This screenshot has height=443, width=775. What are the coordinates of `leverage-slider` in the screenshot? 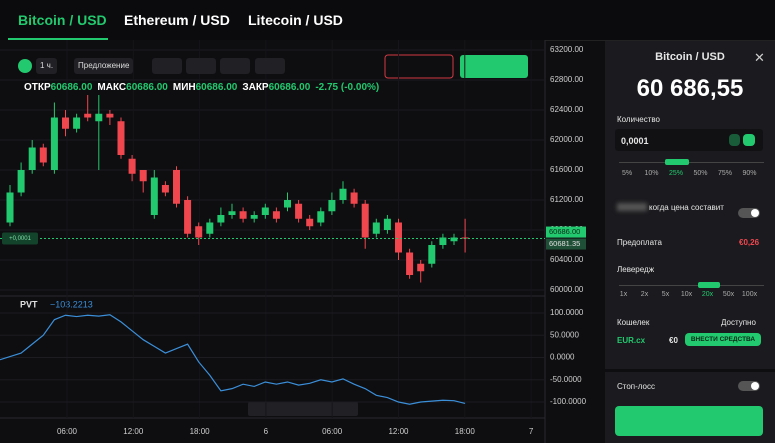 It's located at (691, 285).